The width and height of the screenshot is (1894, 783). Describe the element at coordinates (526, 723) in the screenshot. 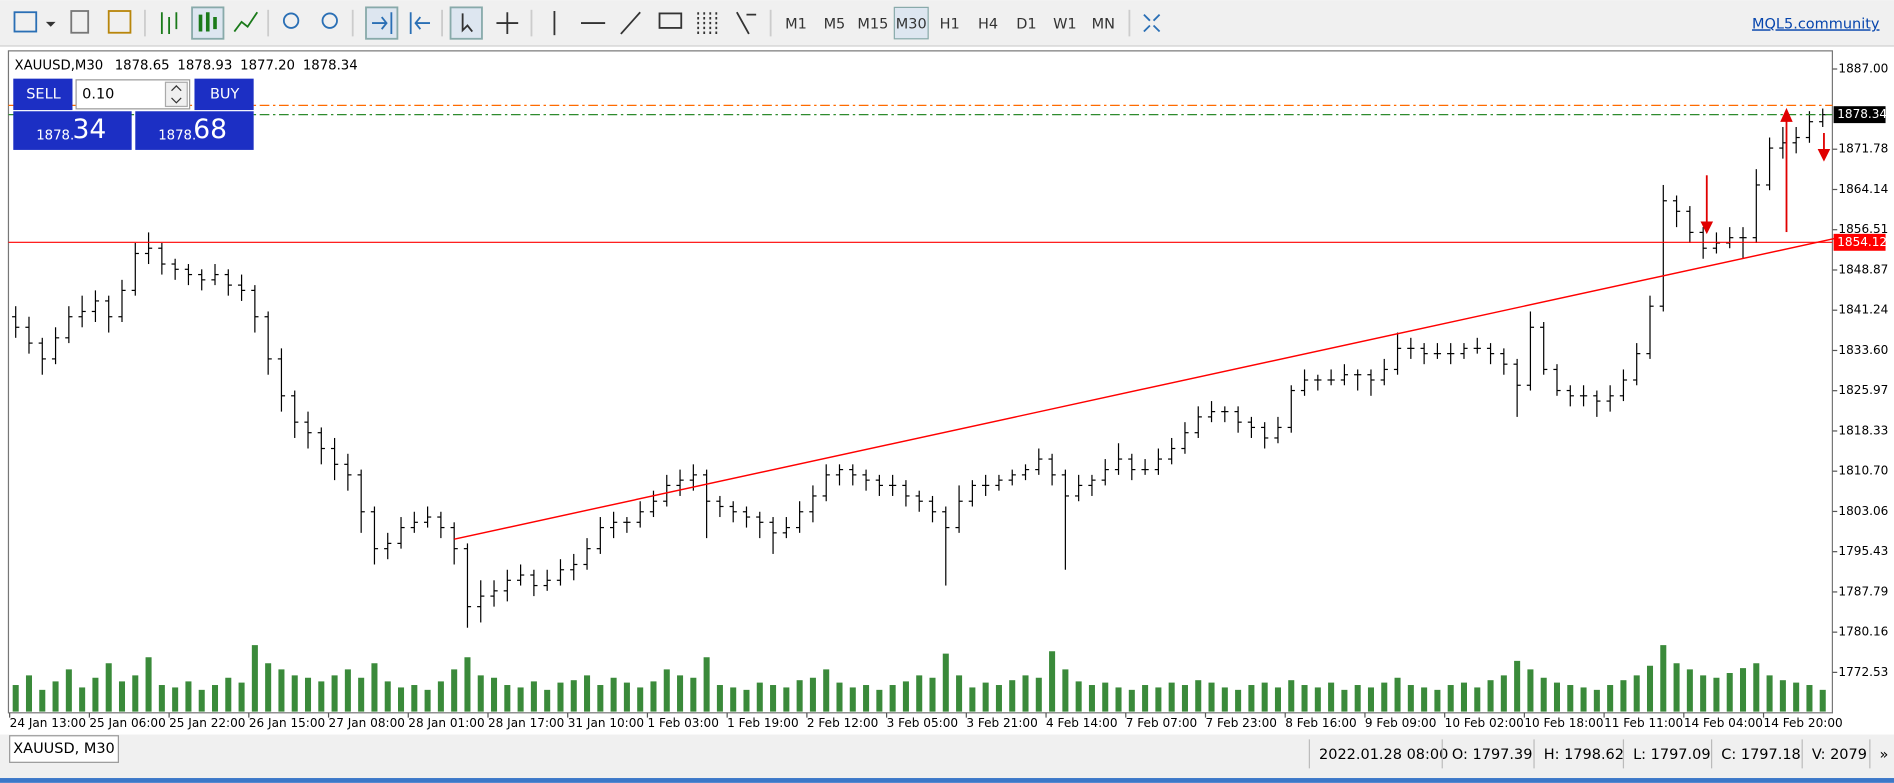

I see `x-tick-label: 28 Jan 17:00` at that location.